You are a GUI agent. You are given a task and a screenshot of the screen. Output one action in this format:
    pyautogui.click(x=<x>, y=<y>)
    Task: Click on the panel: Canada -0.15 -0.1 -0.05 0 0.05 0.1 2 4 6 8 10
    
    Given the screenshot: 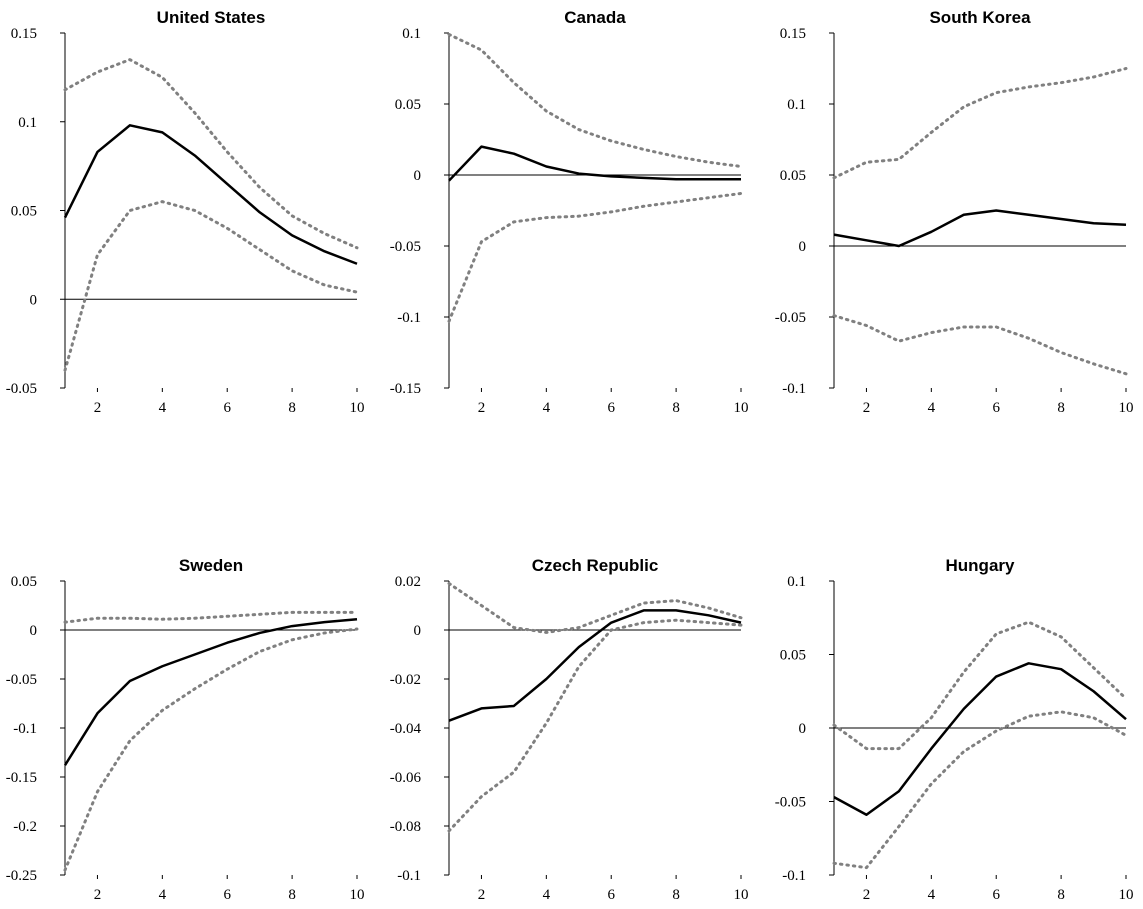 What is the action you would take?
    pyautogui.click(x=569, y=212)
    